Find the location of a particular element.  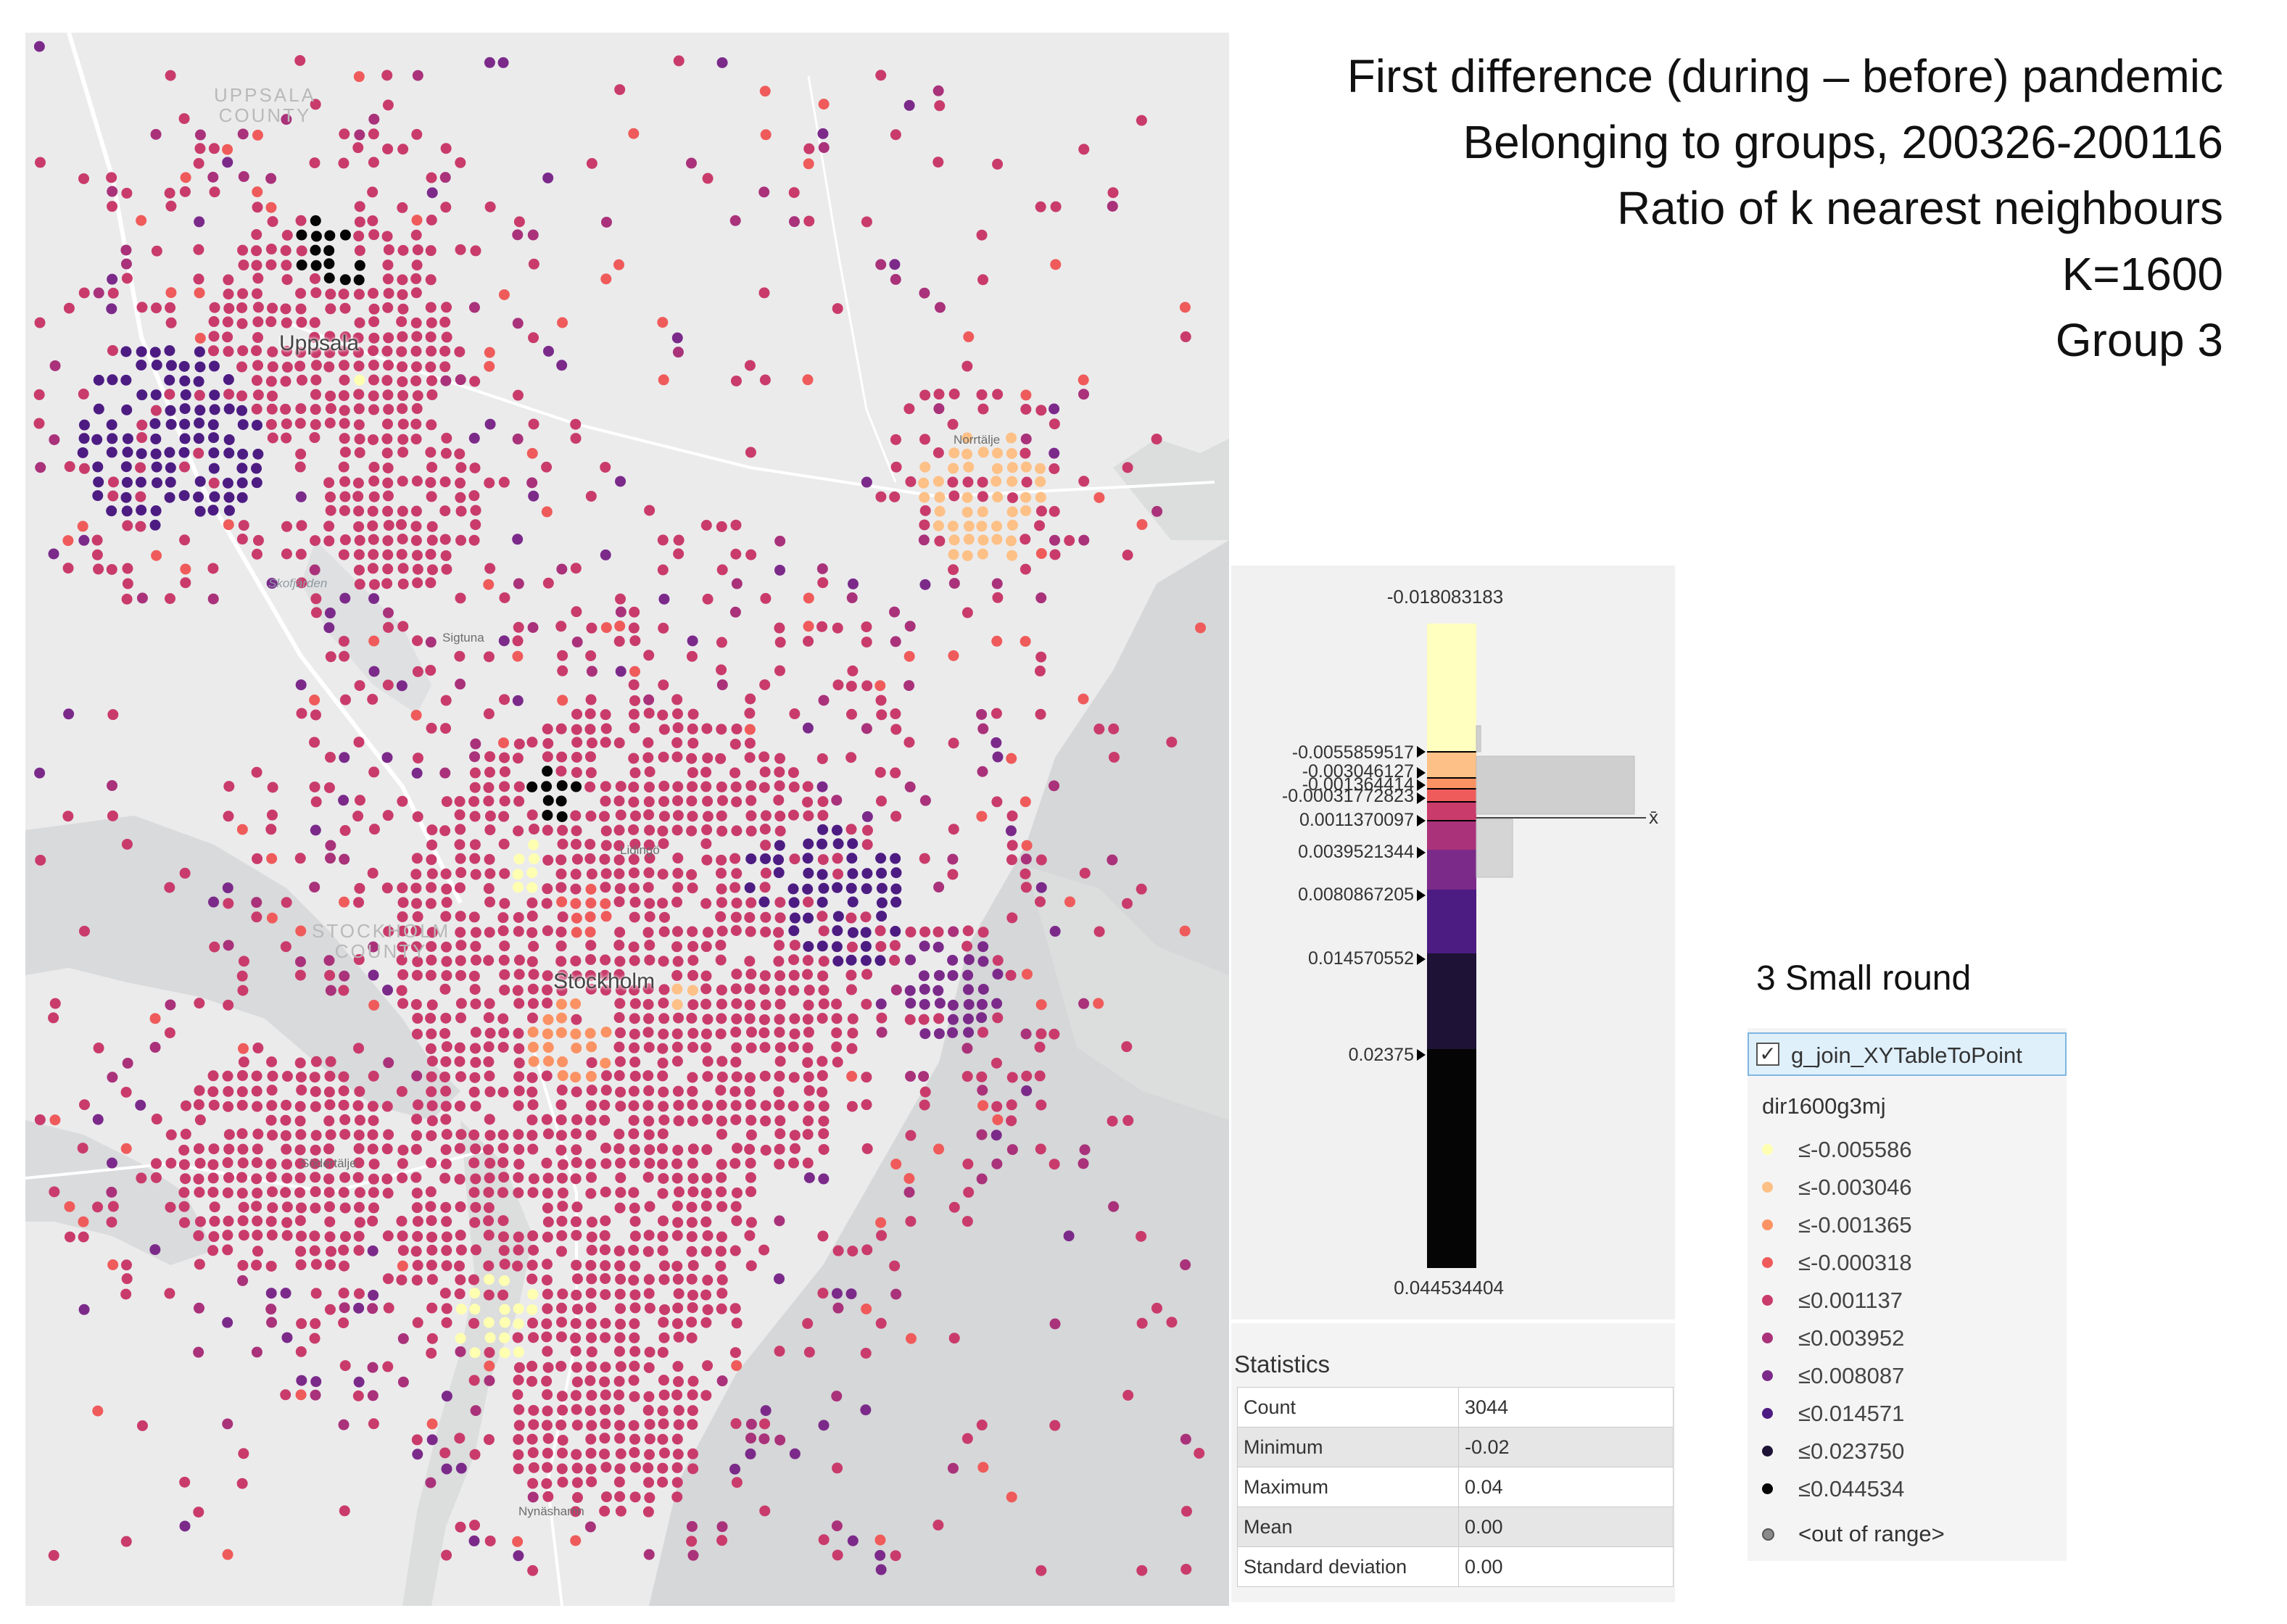

layer-row: ✓ g_join_XYTableToPoint is located at coordinates (1907, 1054).